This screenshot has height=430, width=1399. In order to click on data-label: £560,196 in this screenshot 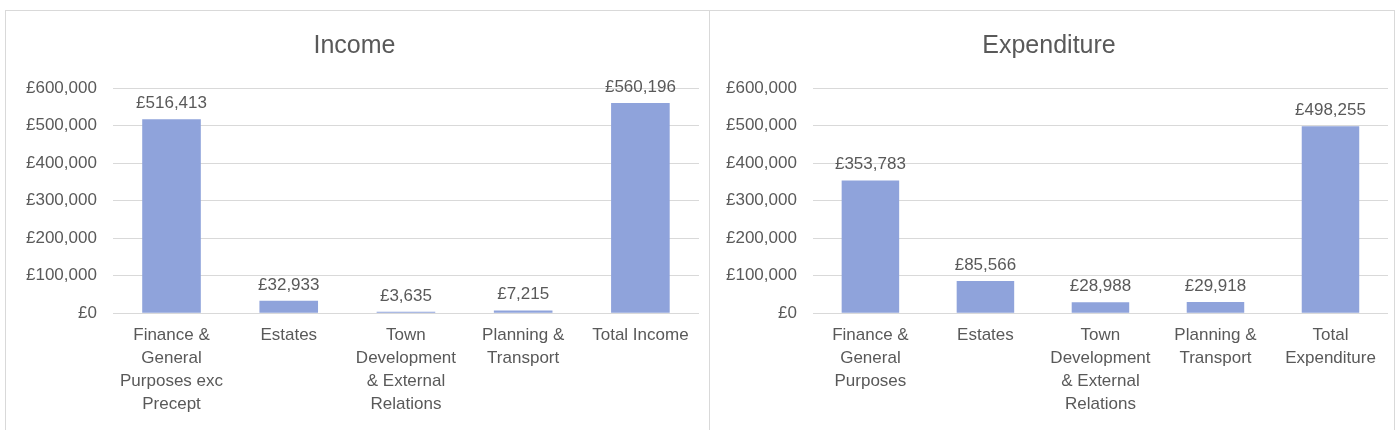, I will do `click(640, 86)`.